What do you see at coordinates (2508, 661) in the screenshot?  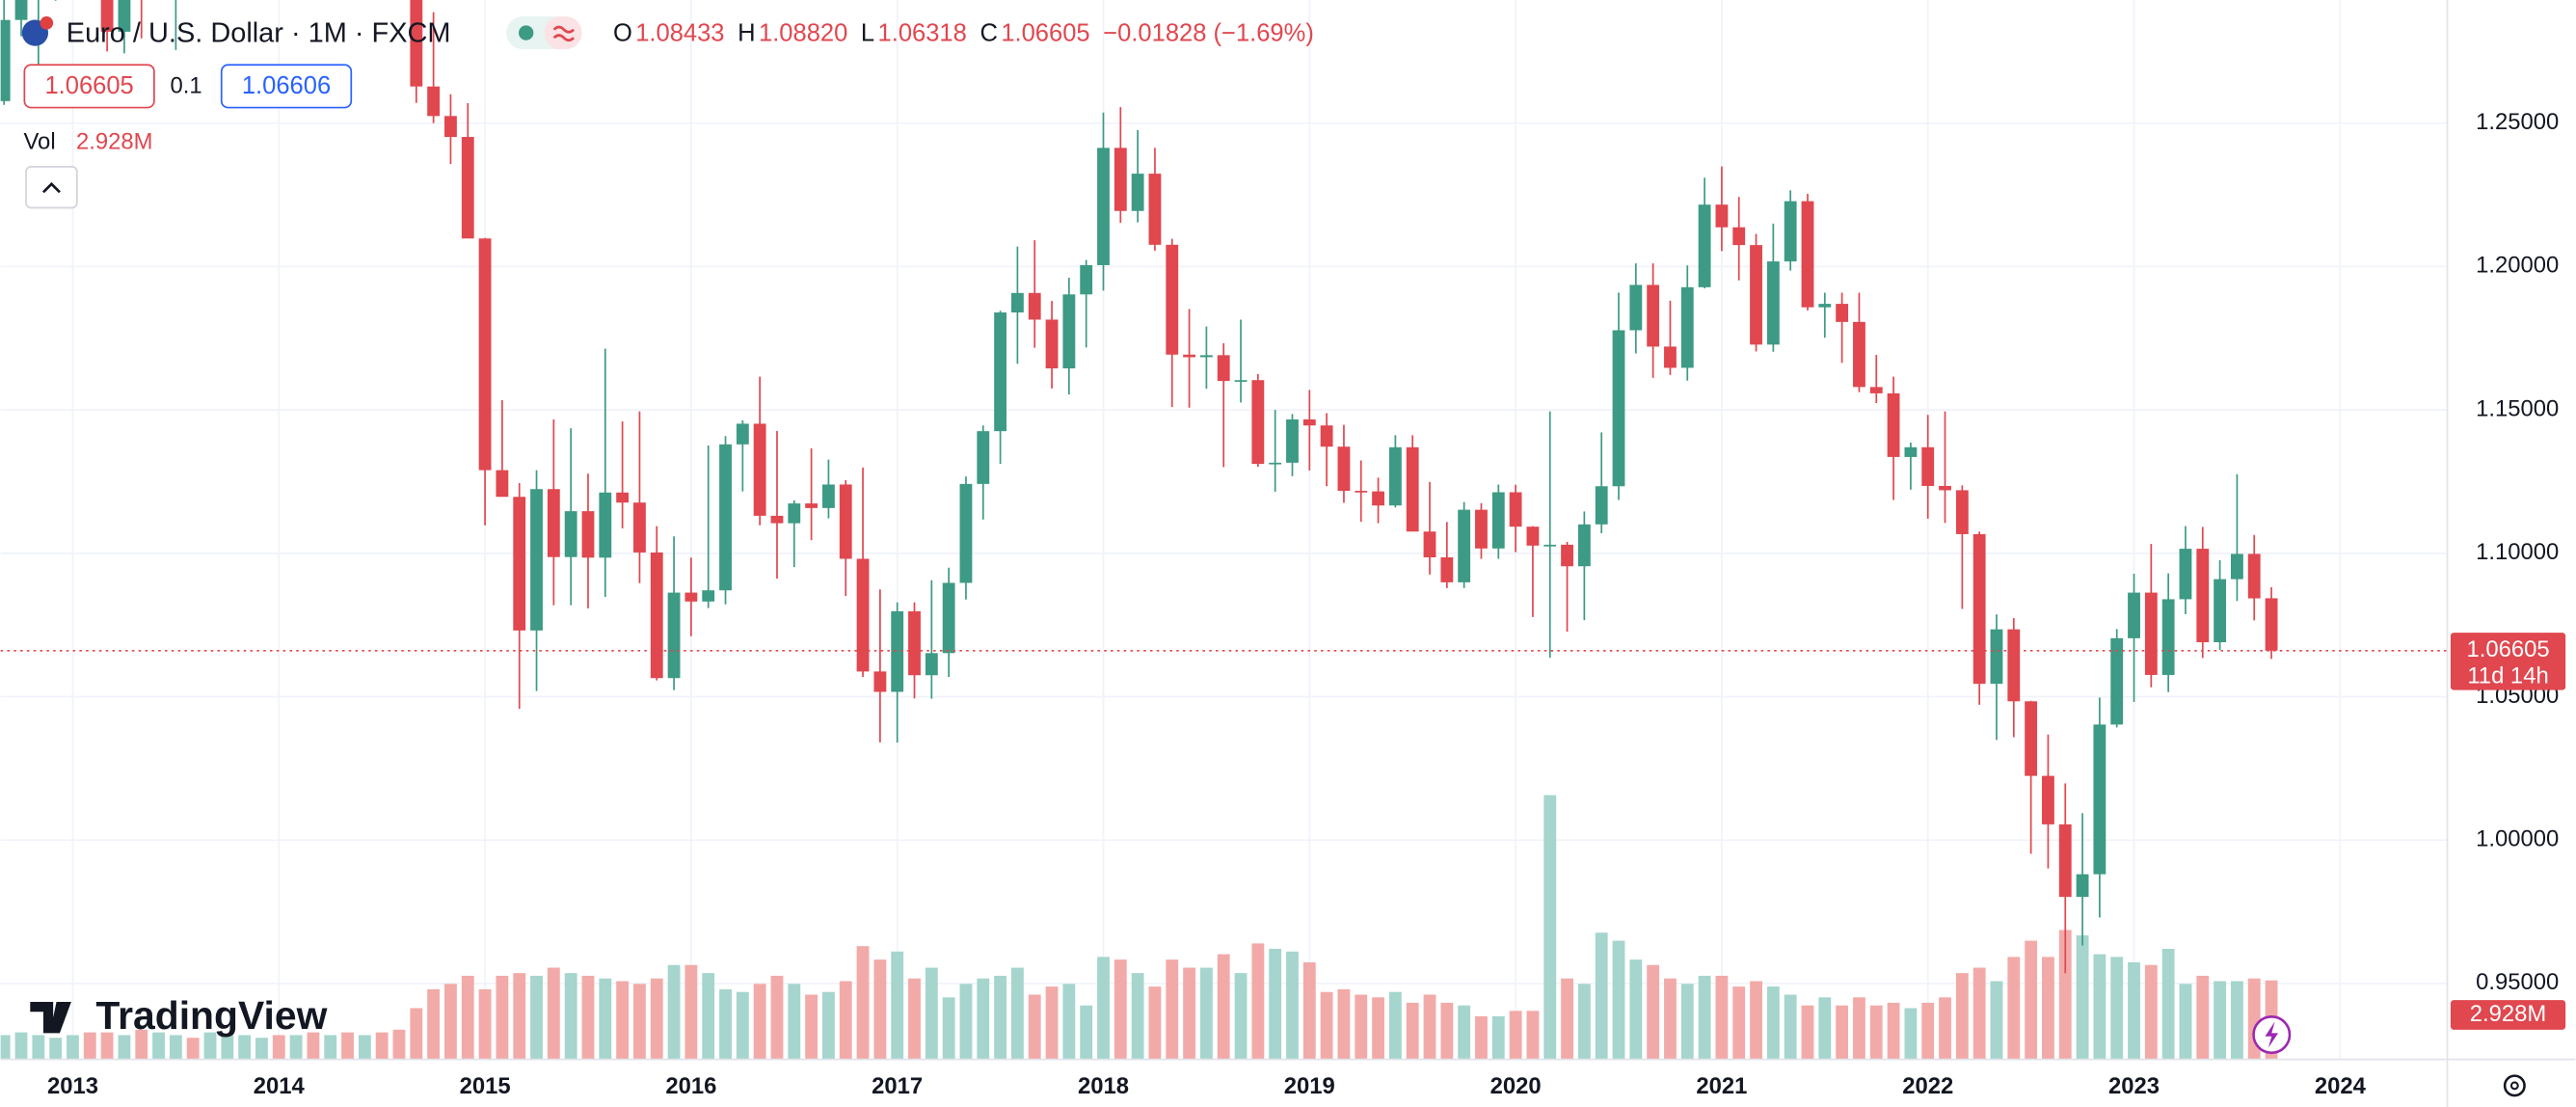 I see `price-label-box` at bounding box center [2508, 661].